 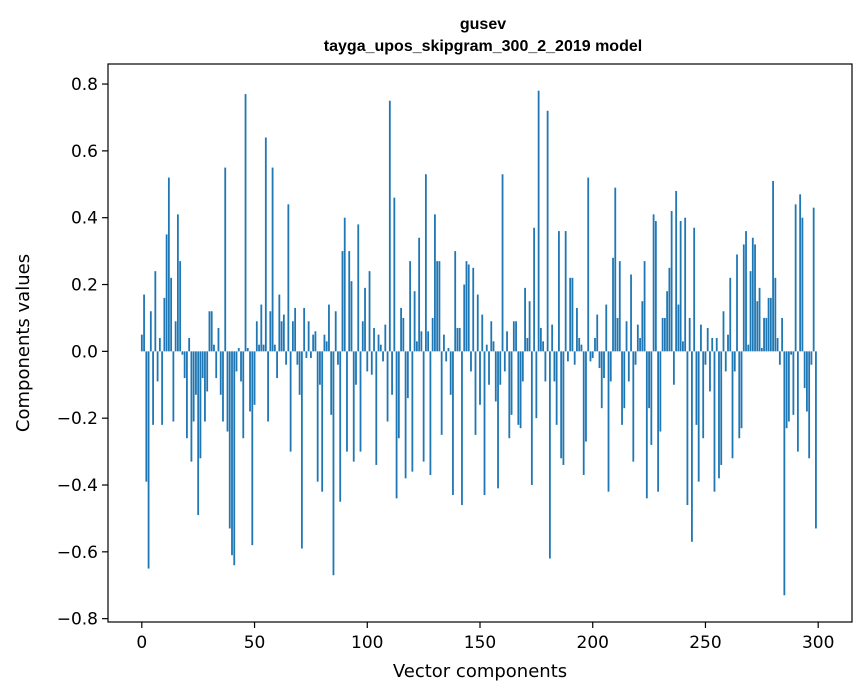 What do you see at coordinates (367, 643) in the screenshot?
I see `x-tick-label: 100` at bounding box center [367, 643].